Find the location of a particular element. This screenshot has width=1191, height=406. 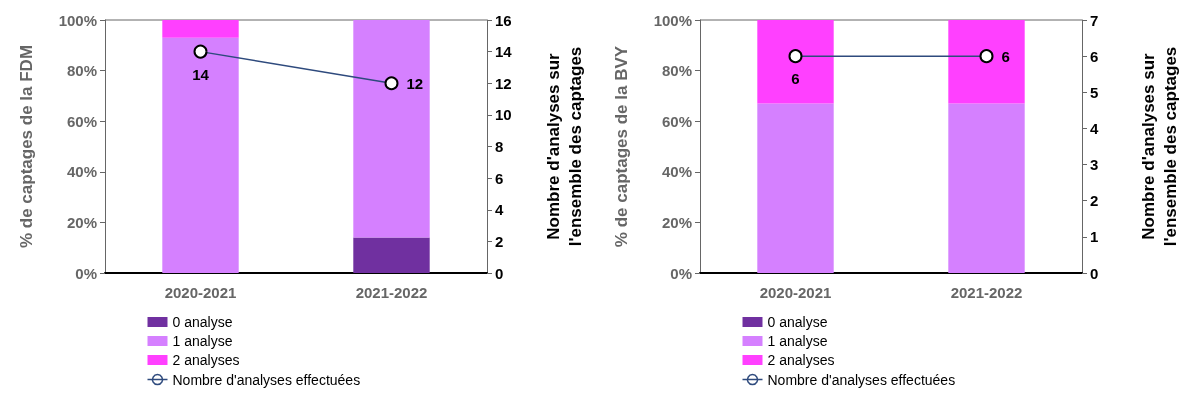

y2-tick-label: 5 is located at coordinates (1094, 92).